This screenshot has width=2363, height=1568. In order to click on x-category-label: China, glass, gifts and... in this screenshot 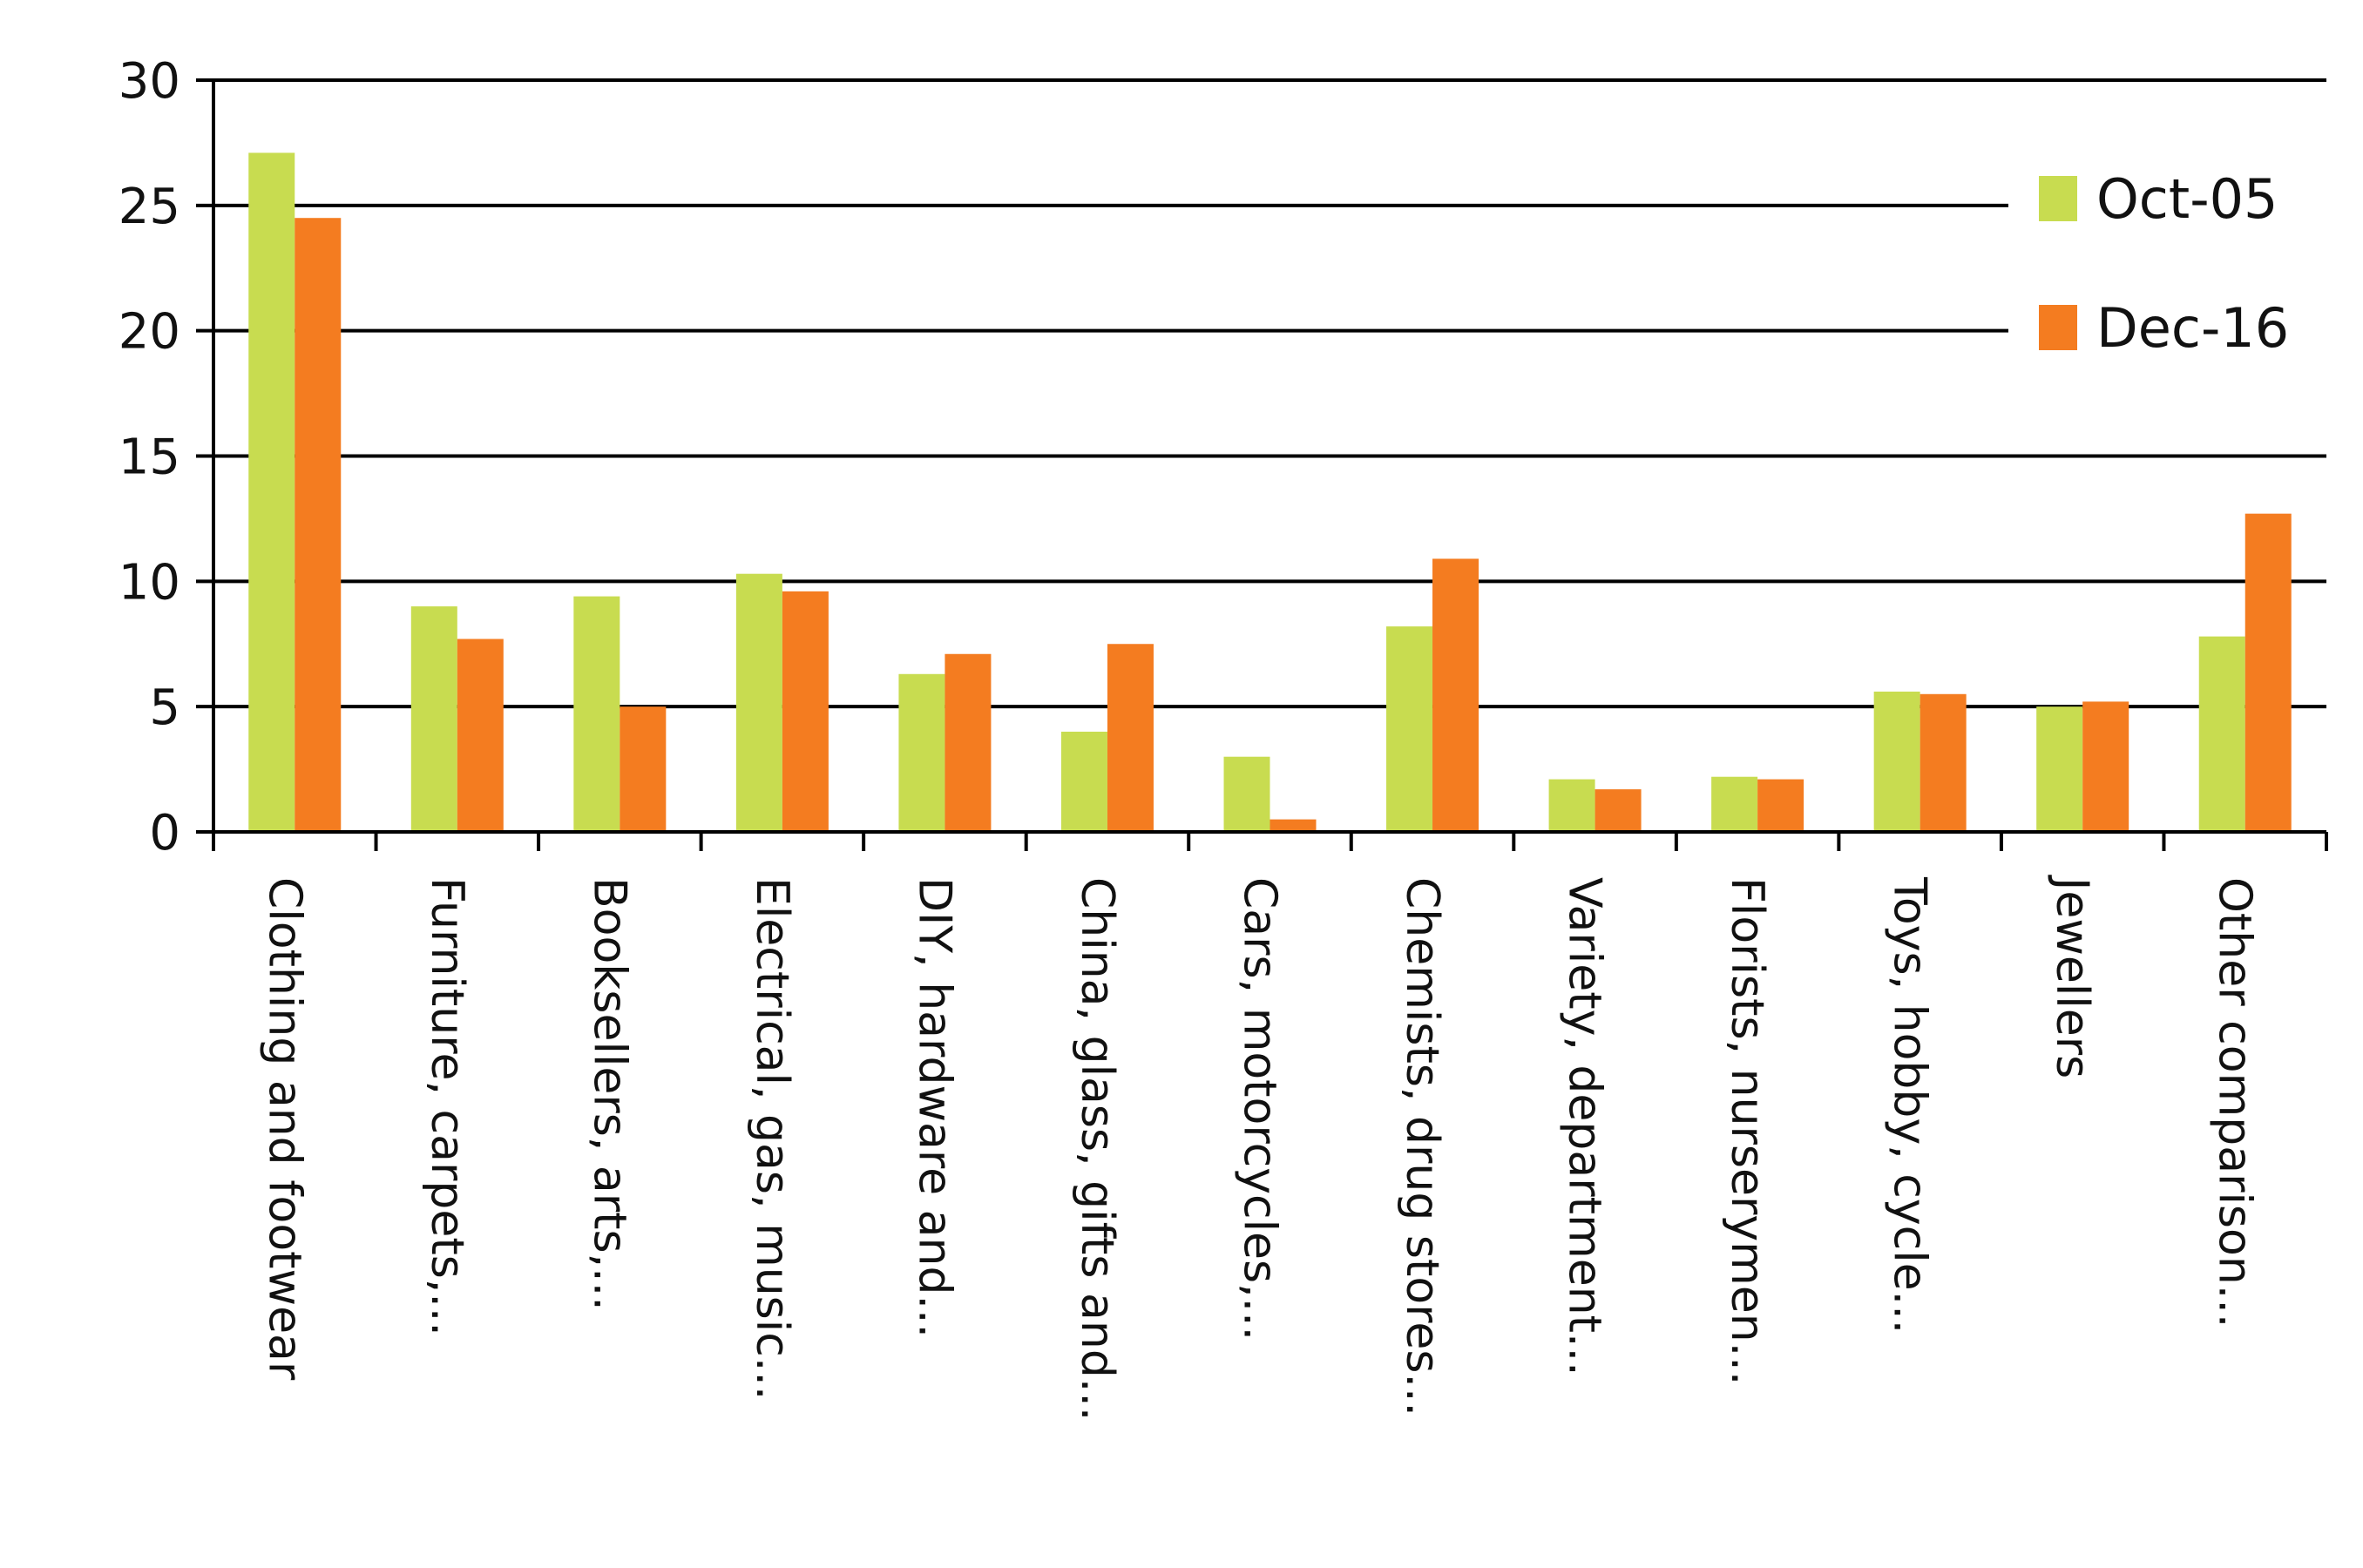, I will do `click(1097, 1149)`.